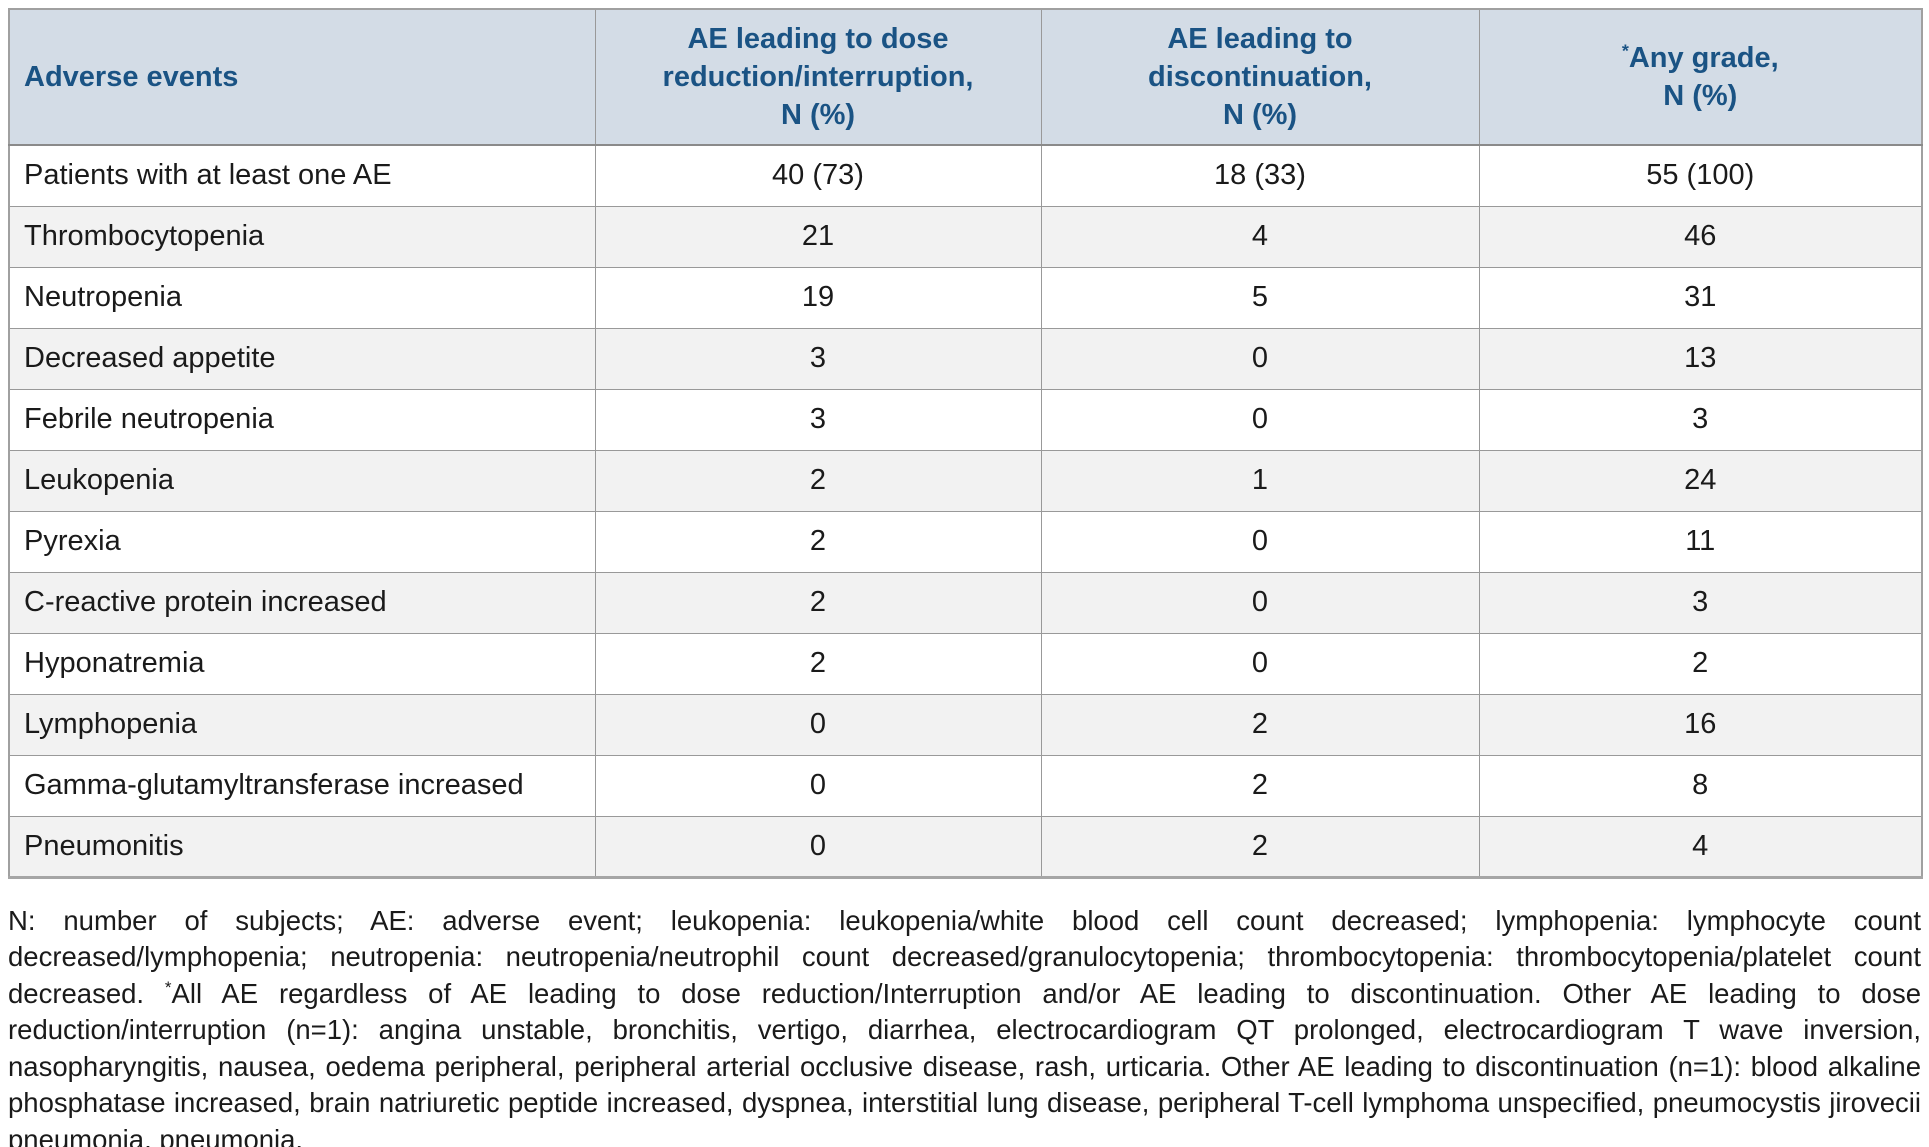 The width and height of the screenshot is (1929, 1147). I want to click on any-grade-value: 4, so click(1700, 847).